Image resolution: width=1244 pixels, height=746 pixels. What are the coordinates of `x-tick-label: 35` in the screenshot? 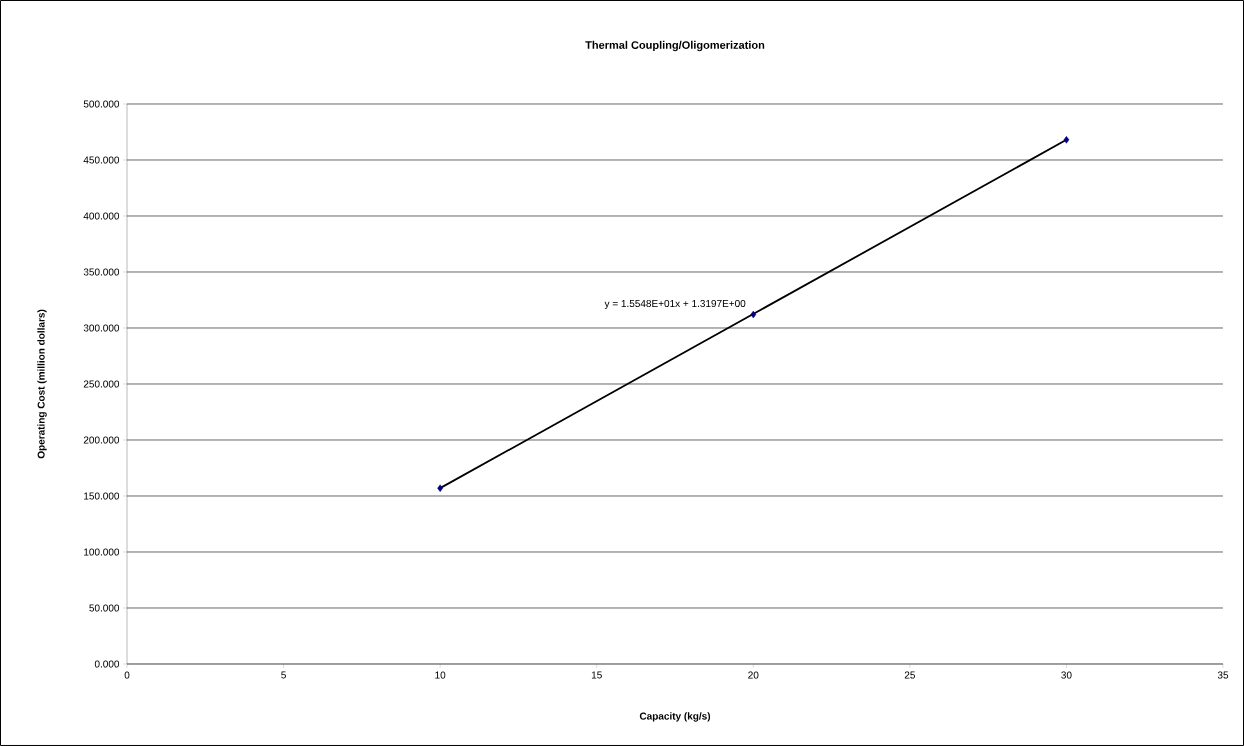 It's located at (1223, 675).